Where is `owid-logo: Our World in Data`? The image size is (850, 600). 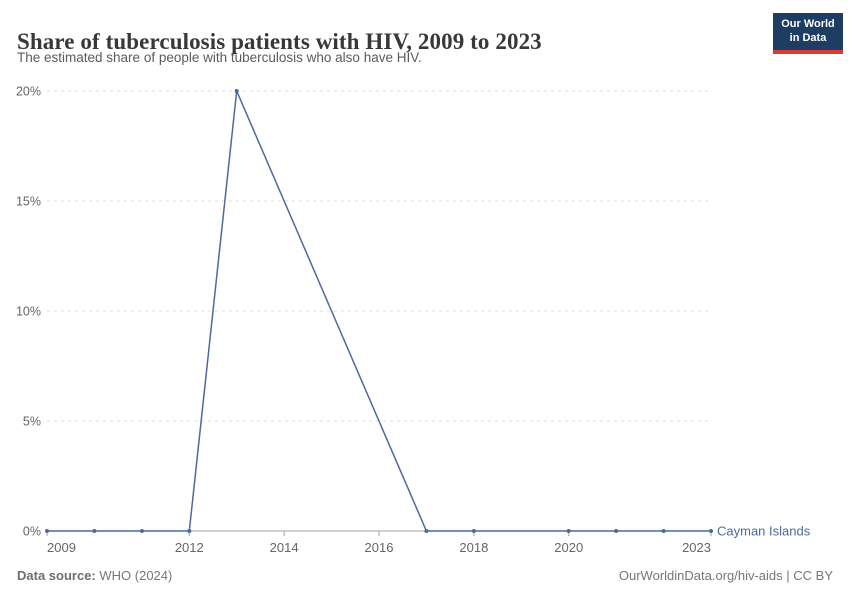 owid-logo: Our World in Data is located at coordinates (808, 33).